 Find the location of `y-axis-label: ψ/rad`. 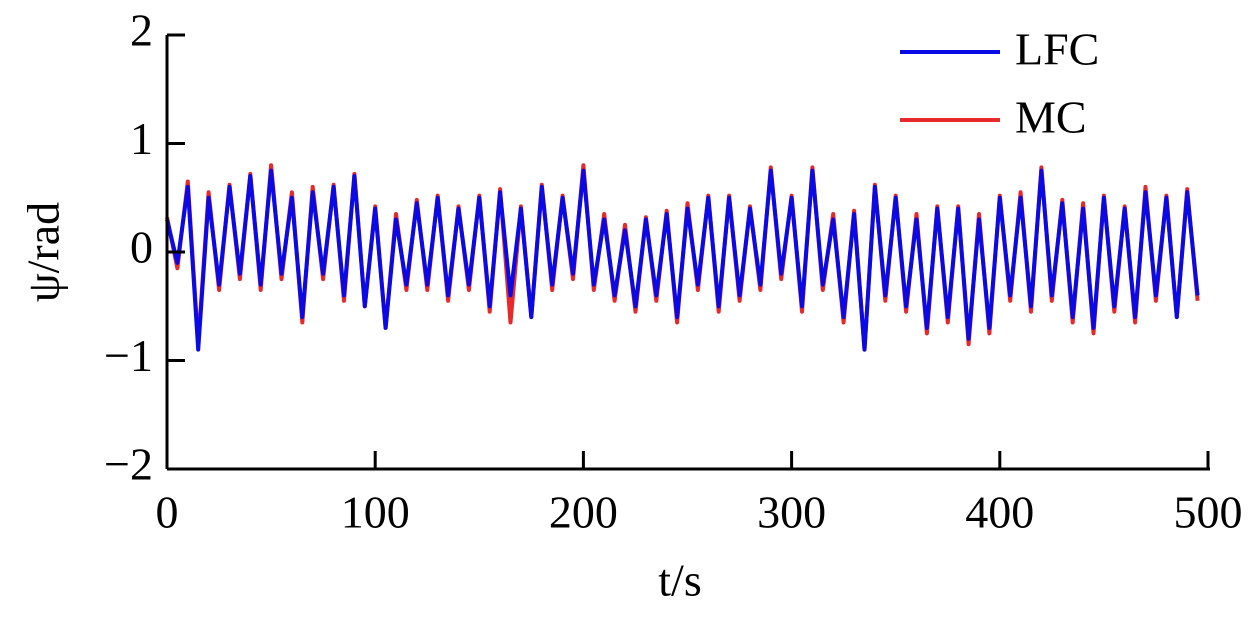

y-axis-label: ψ/rad is located at coordinates (43, 252).